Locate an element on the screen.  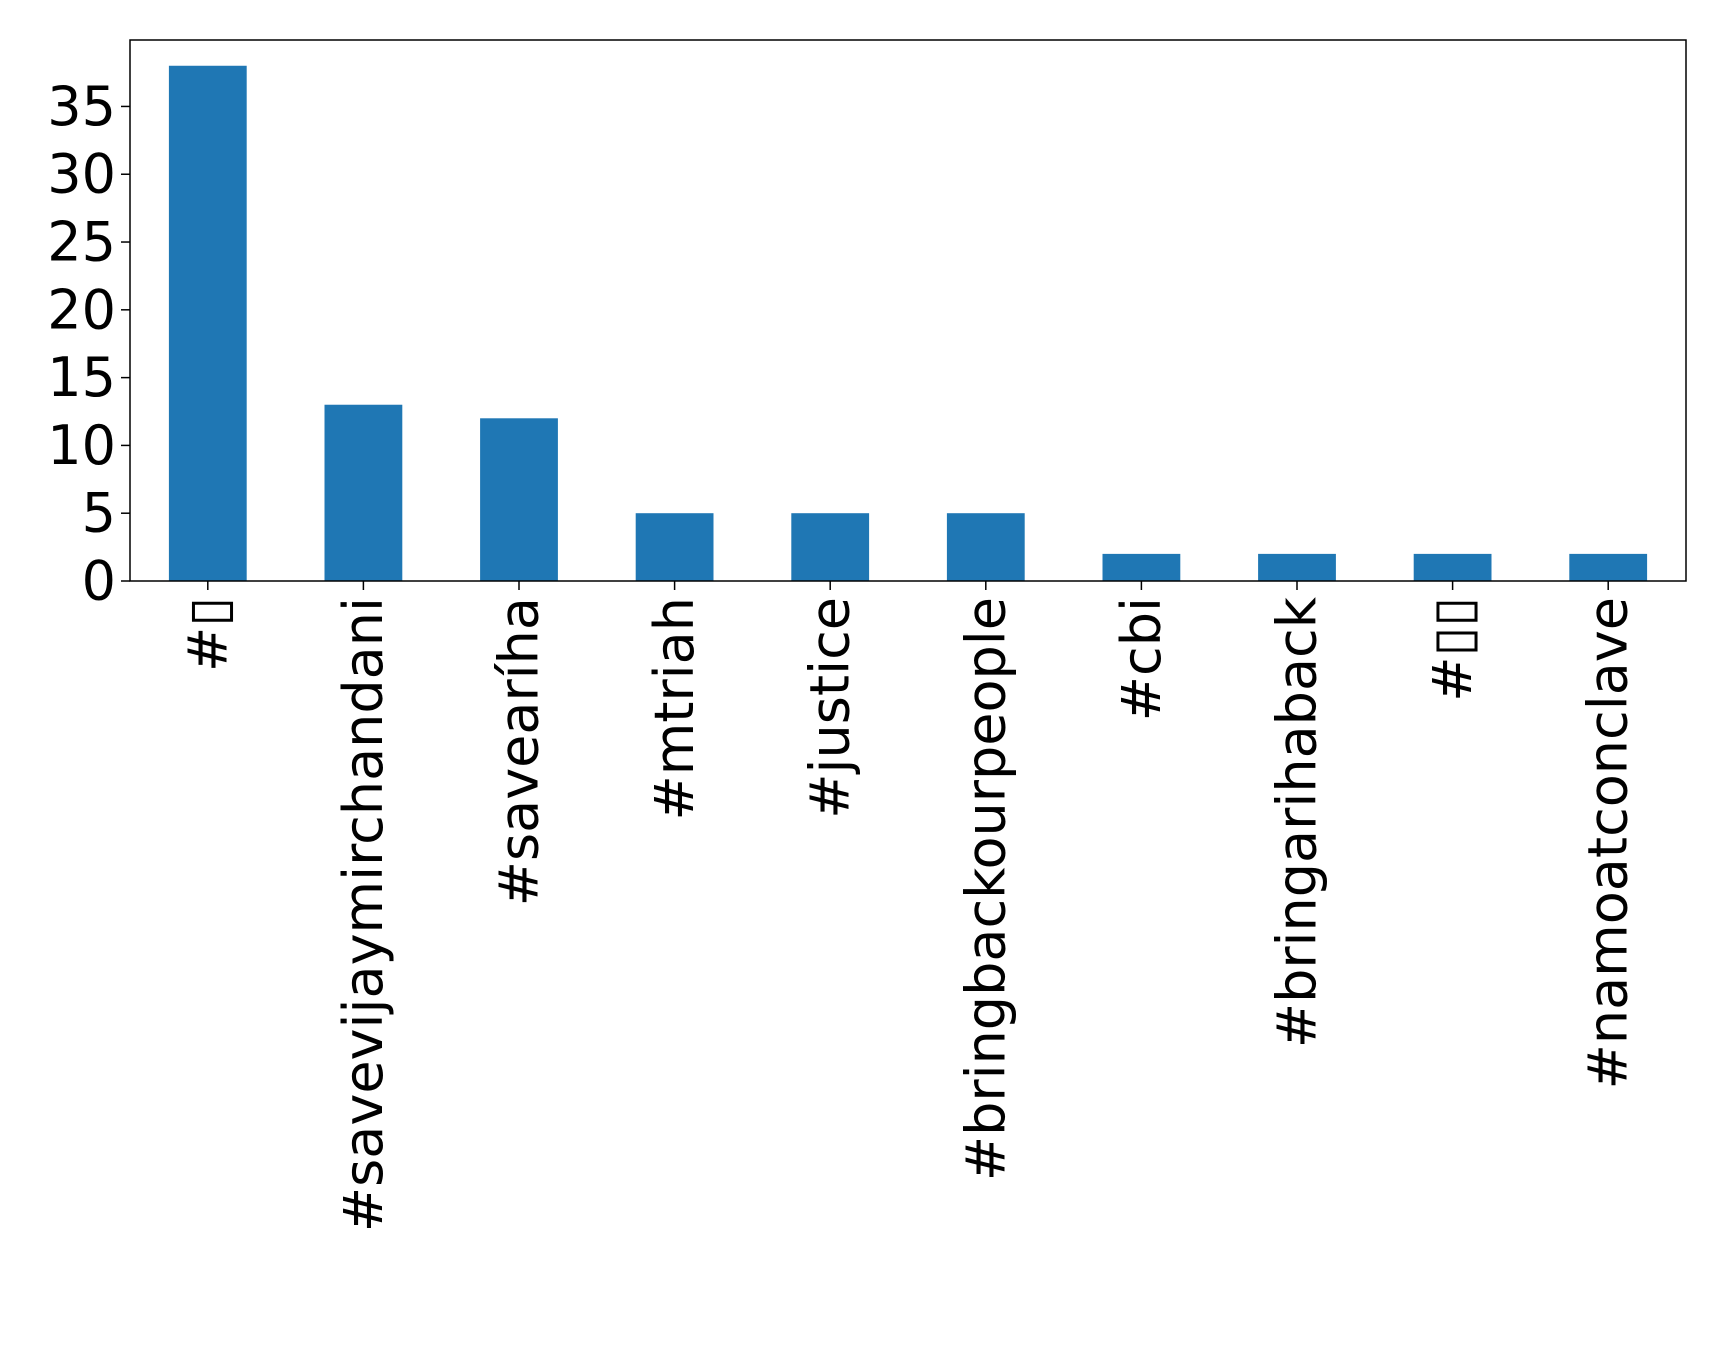
y-tick-label: 25 is located at coordinates (81, 242).